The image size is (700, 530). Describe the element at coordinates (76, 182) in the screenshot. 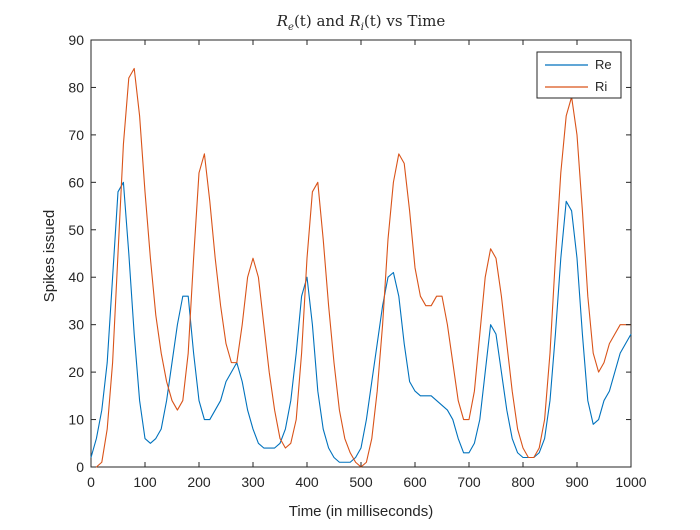

I see `y-tick-label: 60` at that location.